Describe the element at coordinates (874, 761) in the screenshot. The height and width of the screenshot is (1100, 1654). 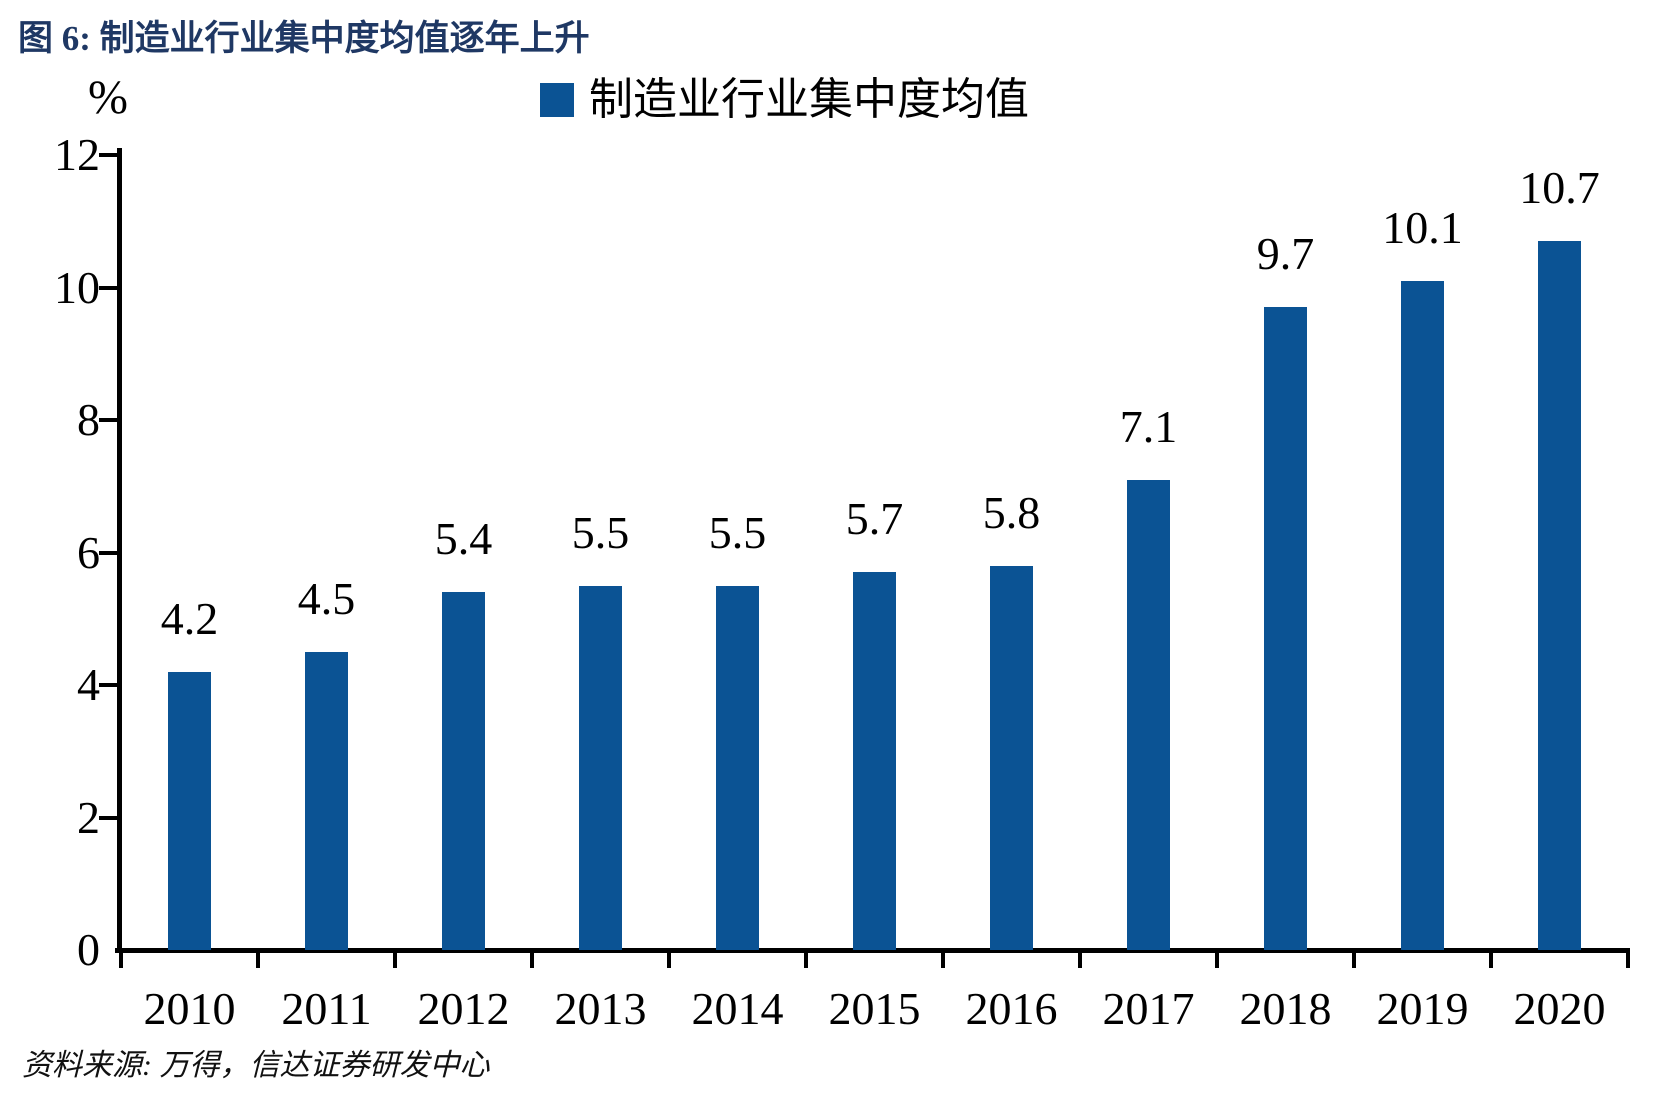
I see `bar-2015` at that location.